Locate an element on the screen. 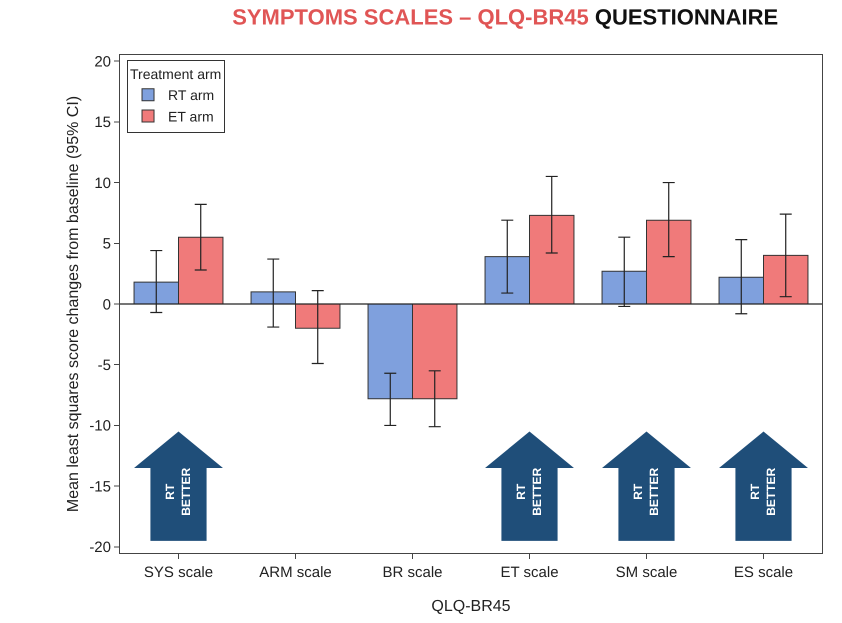 The width and height of the screenshot is (842, 623). x-tick-label: SYS scale is located at coordinates (179, 572).